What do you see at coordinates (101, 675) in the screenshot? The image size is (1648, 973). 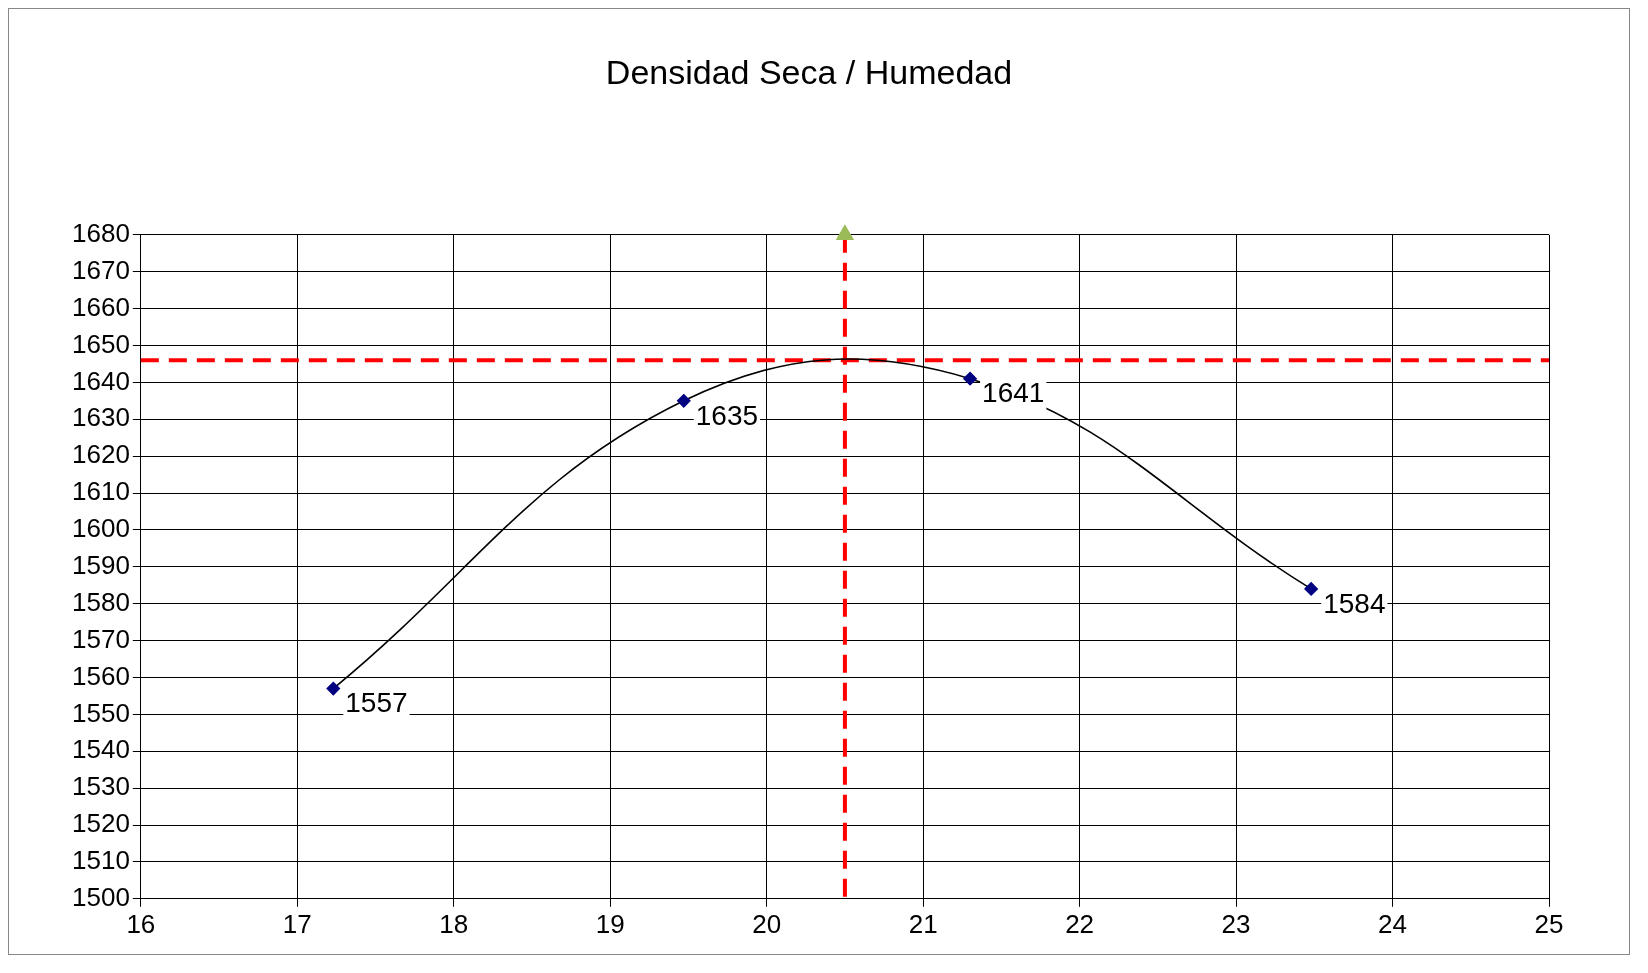 I see `y-tick-label: 1560` at bounding box center [101, 675].